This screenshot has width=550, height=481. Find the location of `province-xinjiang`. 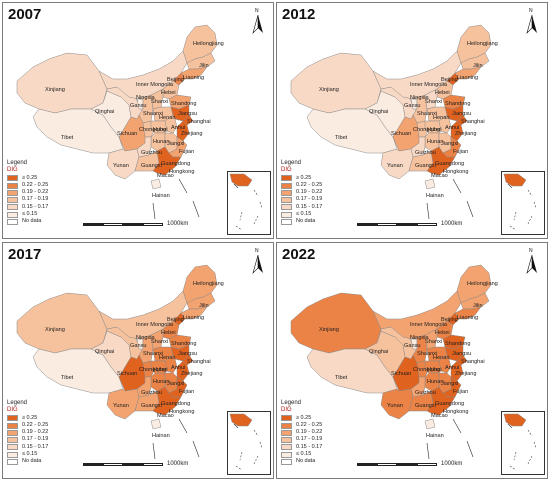

province-xinjiang is located at coordinates (62, 83).